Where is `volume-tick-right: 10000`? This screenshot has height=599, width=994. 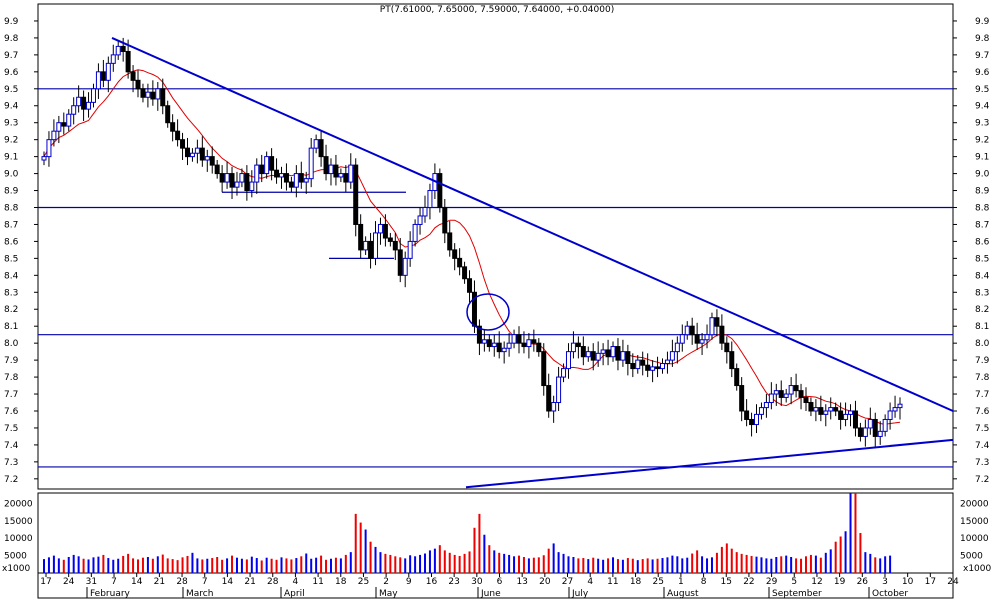
volume-tick-right: 10000 is located at coordinates (974, 539).